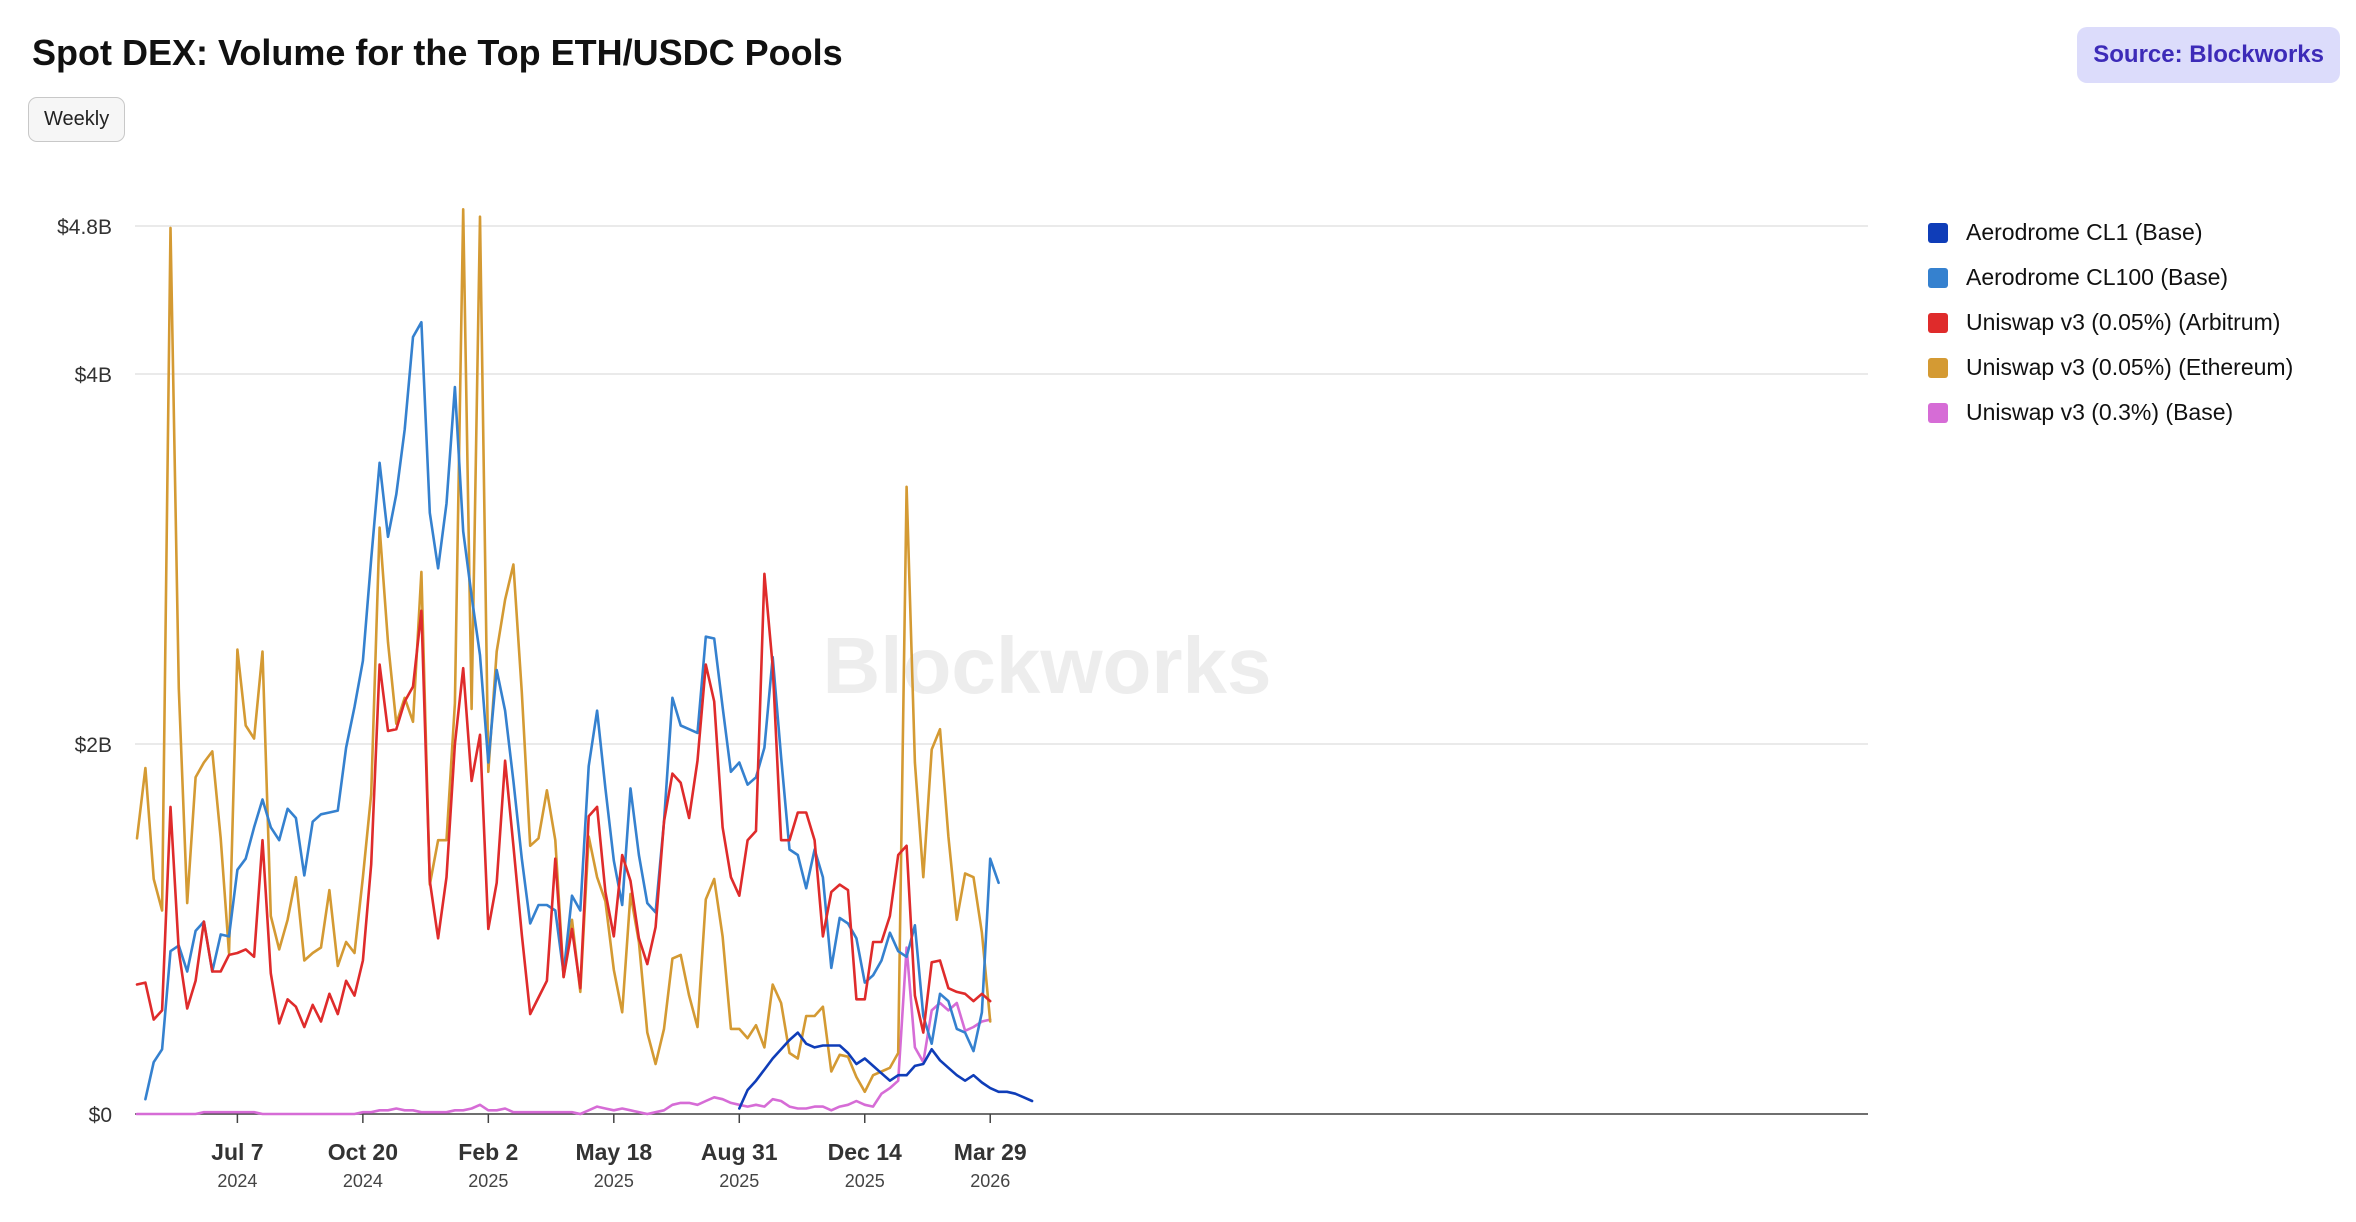  What do you see at coordinates (363, 1152) in the screenshot?
I see `x-tick-label: Oct 20` at bounding box center [363, 1152].